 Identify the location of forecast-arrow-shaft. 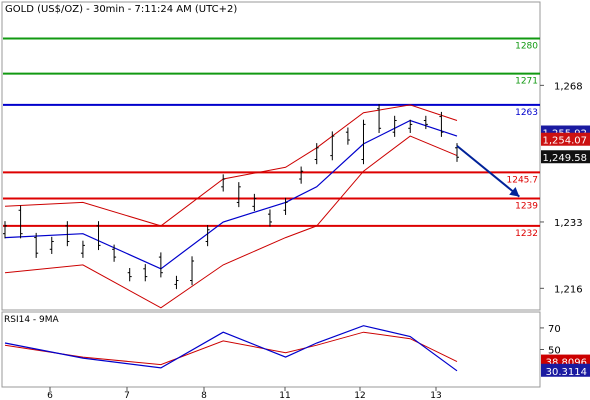
(488, 171).